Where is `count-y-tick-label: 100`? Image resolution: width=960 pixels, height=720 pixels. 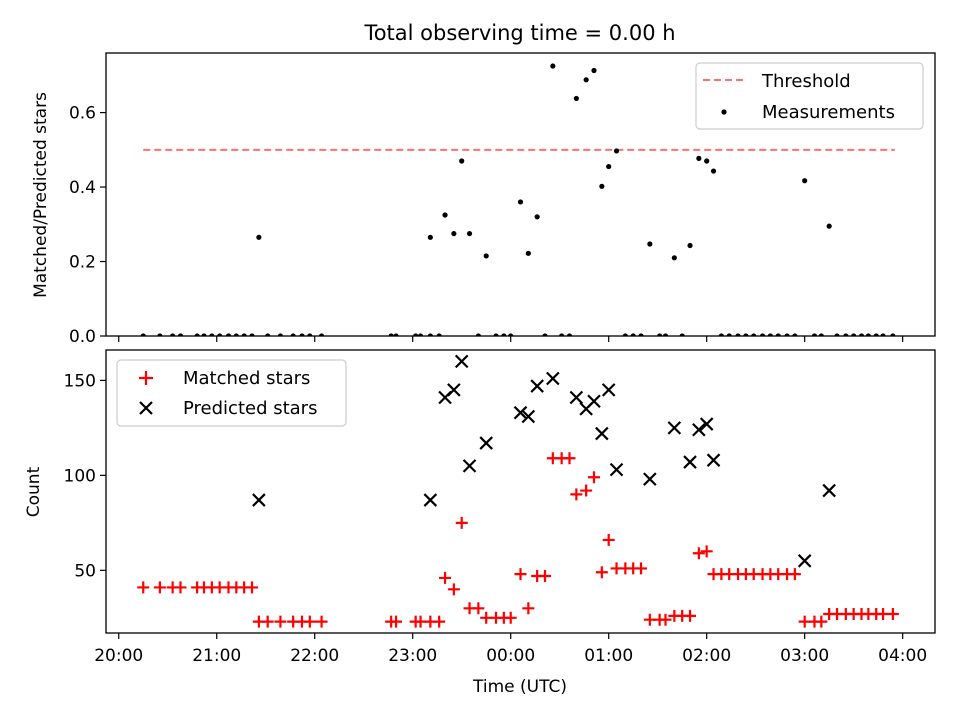
count-y-tick-label: 100 is located at coordinates (80, 476).